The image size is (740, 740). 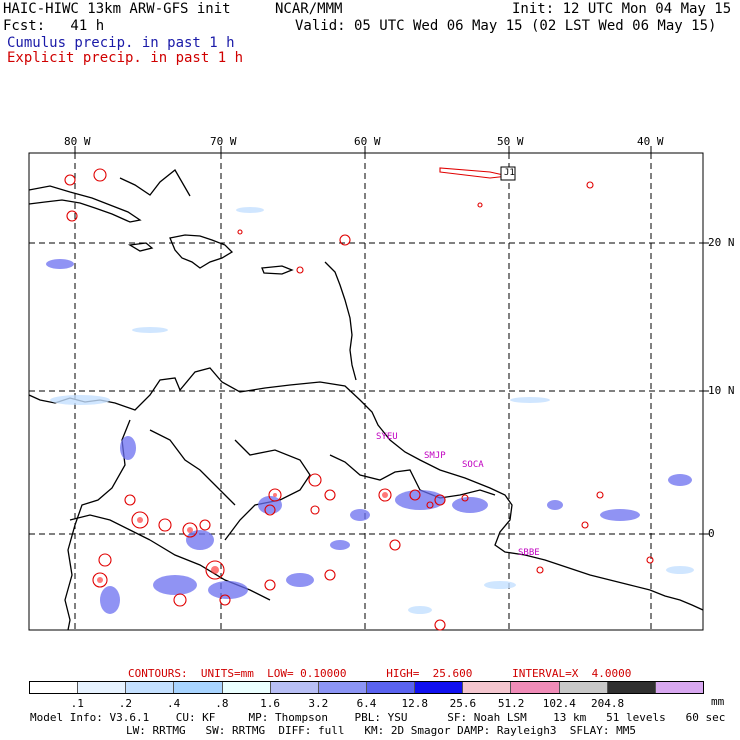 I want to click on bahamas-coast, so click(x=155, y=183).